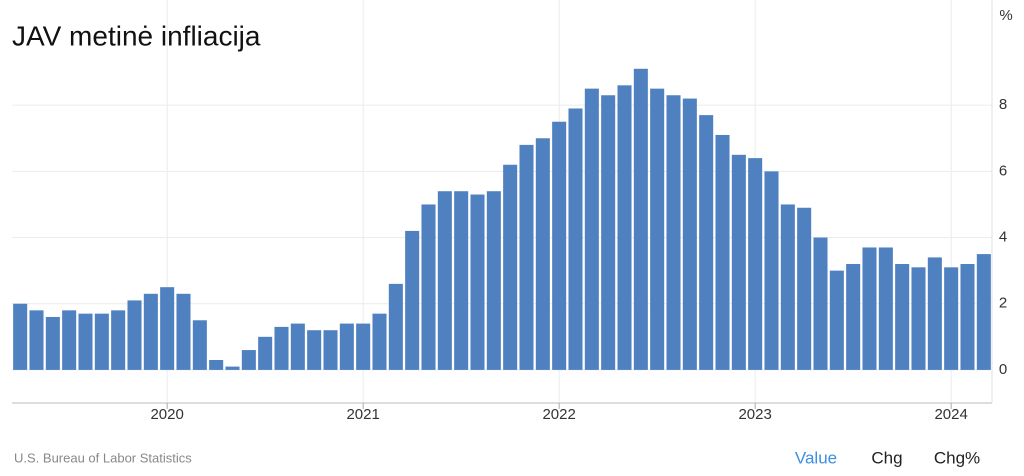  What do you see at coordinates (103, 457) in the screenshot?
I see `source: U.S. Bureau of Labor Statistics` at bounding box center [103, 457].